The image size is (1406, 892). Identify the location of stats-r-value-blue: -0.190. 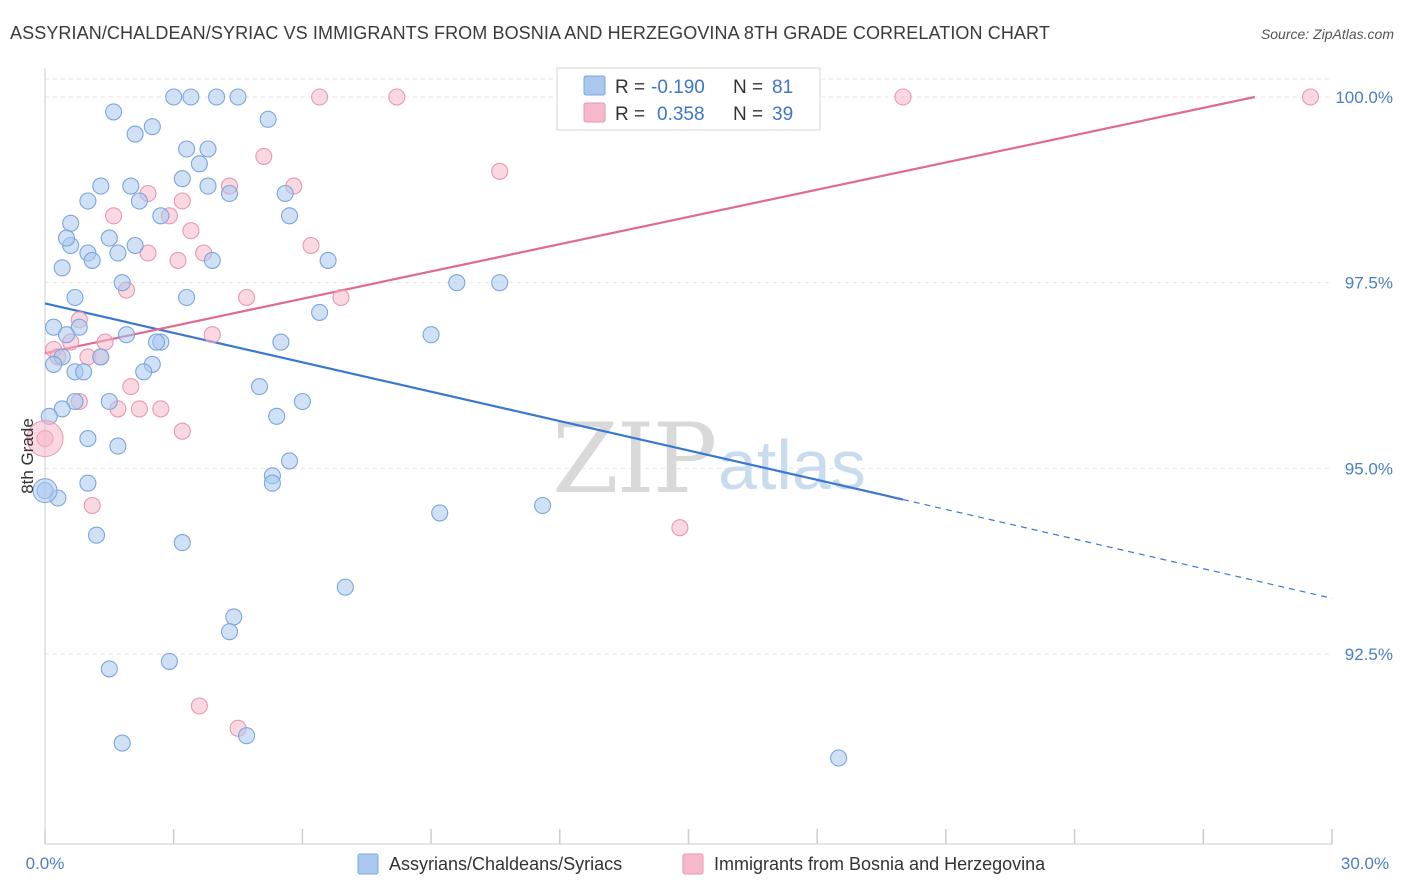
(678, 87).